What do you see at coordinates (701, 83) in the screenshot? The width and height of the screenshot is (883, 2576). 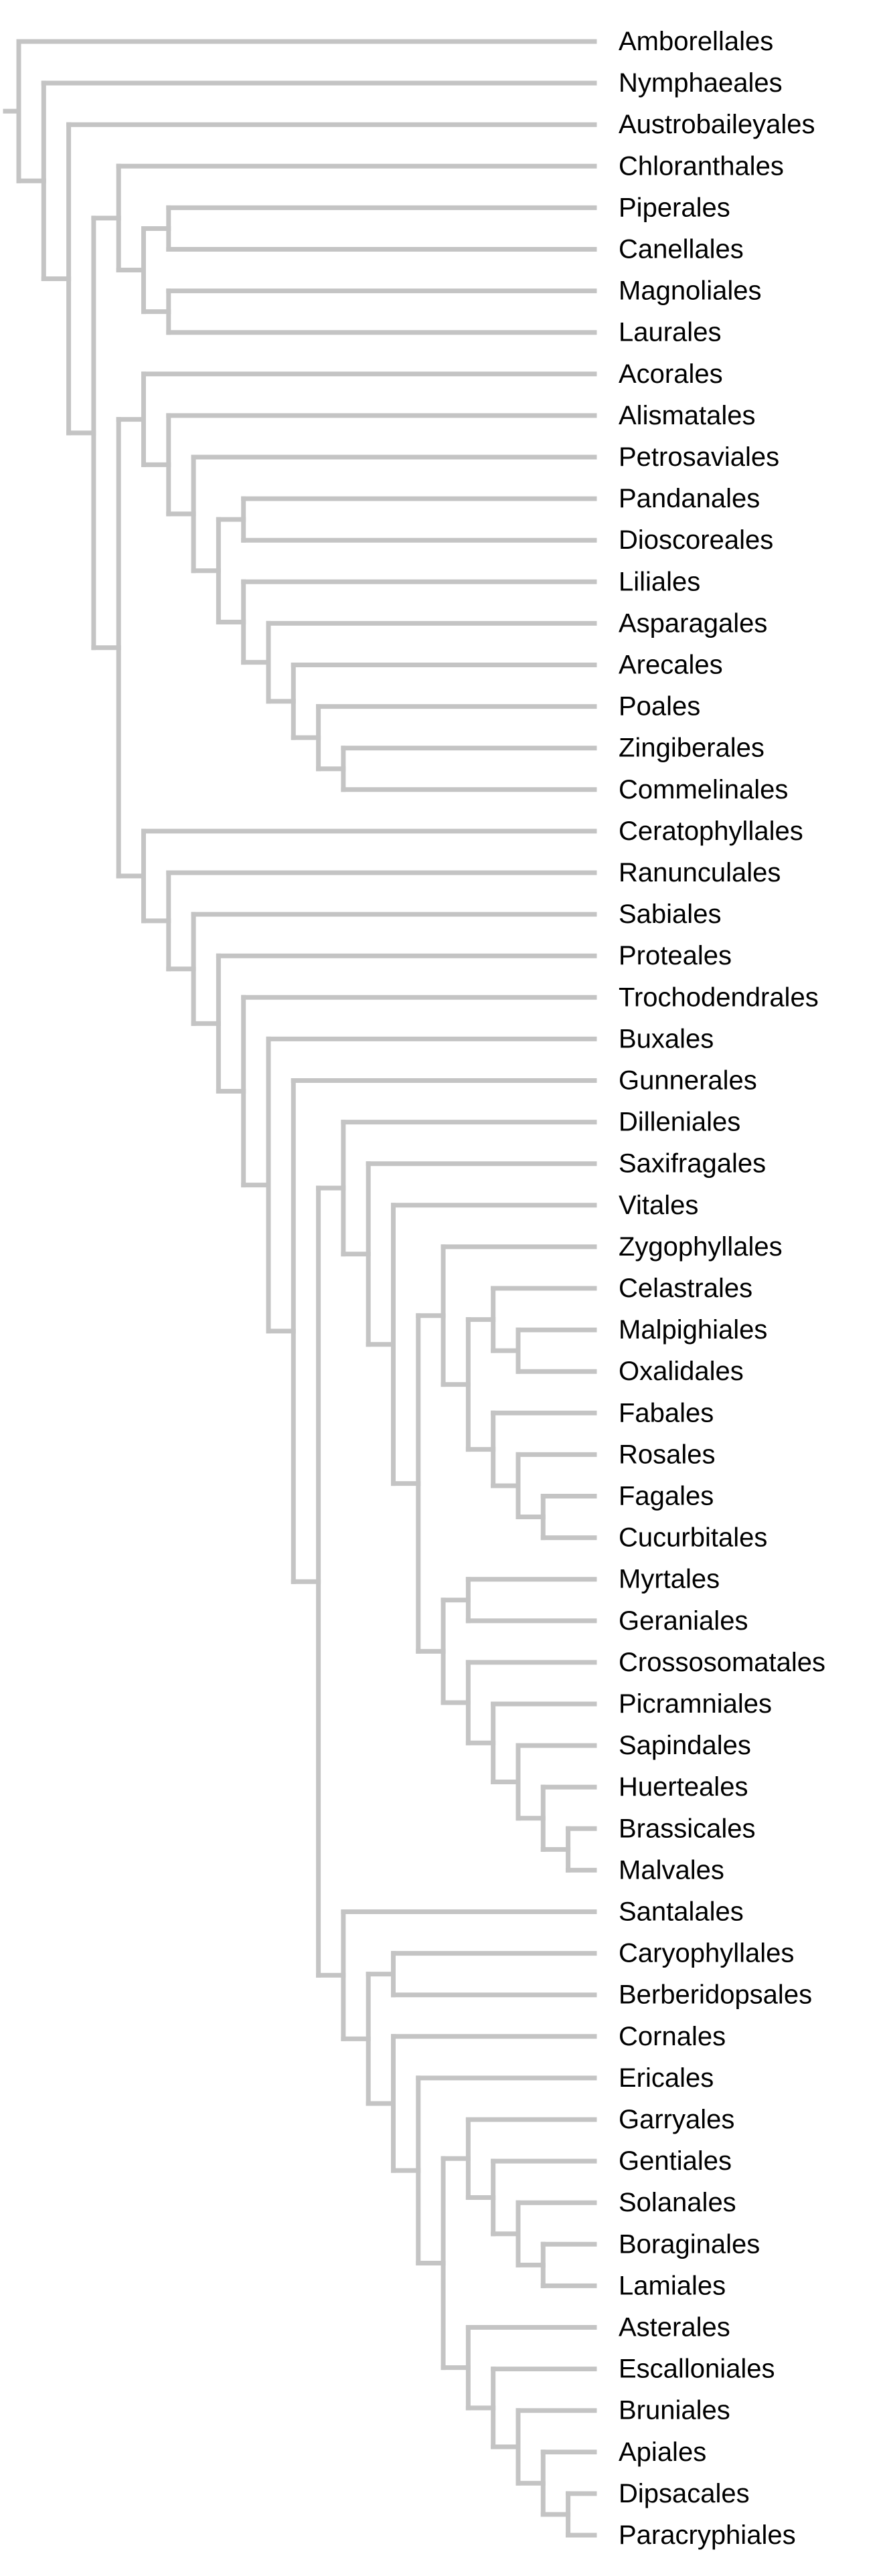 I see `leaf-label-nymphaeales: Nymphaeales` at bounding box center [701, 83].